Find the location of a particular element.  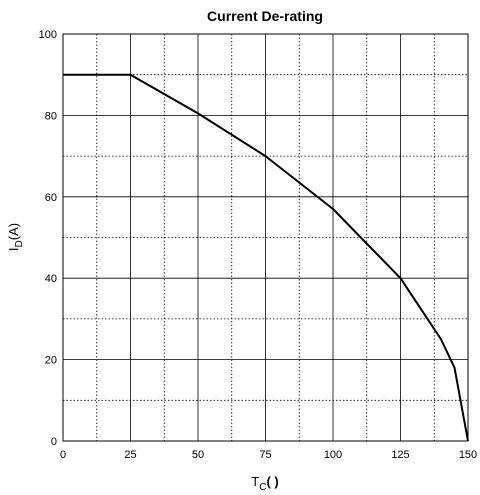

y-tick-label: 60 is located at coordinates (51, 198).